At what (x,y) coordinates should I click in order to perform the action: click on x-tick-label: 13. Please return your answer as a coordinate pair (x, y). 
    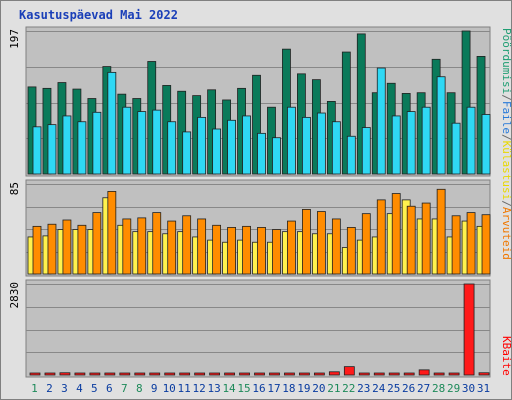
    Looking at the image, I should click on (213, 388).